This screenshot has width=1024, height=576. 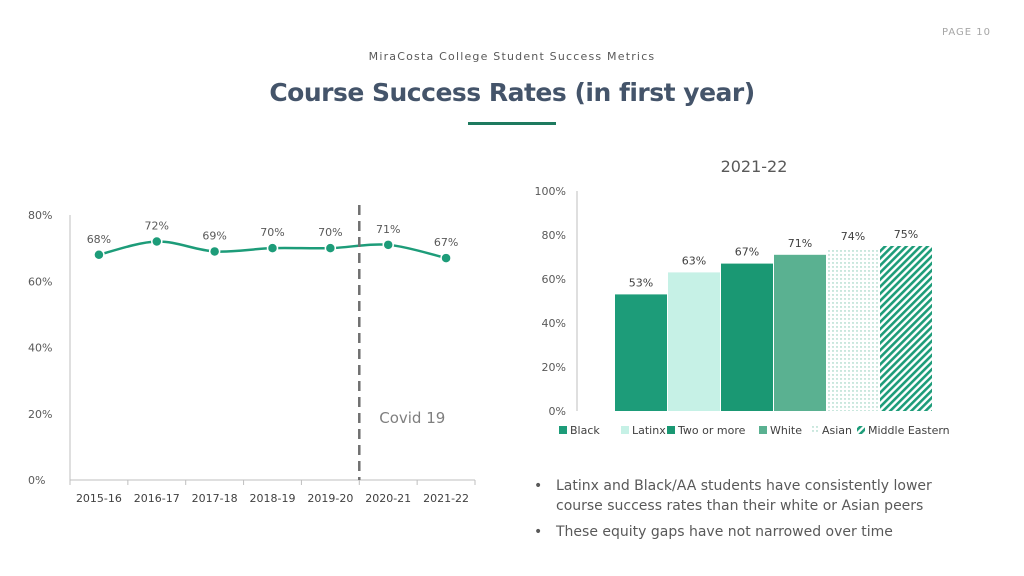 I want to click on data-label: 74%, so click(x=853, y=236).